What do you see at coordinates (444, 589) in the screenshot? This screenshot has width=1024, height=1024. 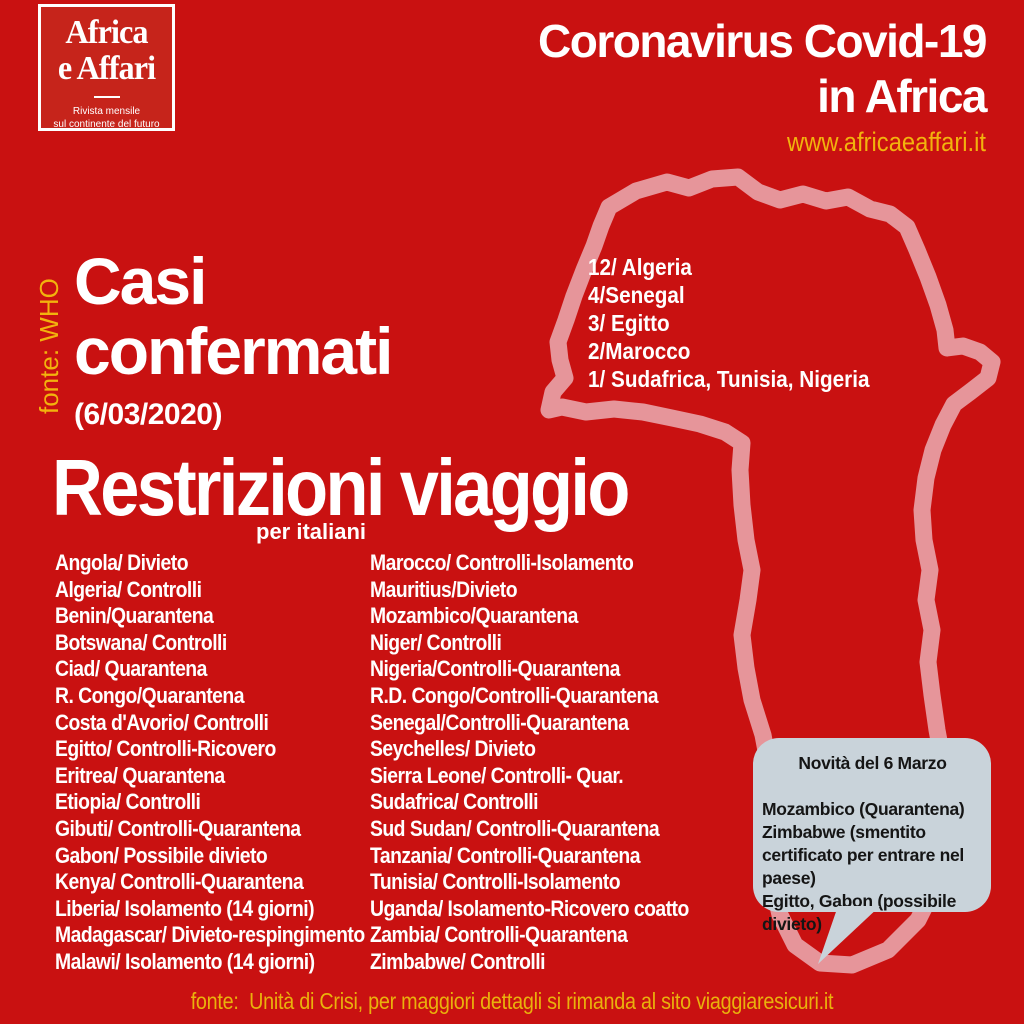 I see `restriction-item: Mauritius/Divieto` at bounding box center [444, 589].